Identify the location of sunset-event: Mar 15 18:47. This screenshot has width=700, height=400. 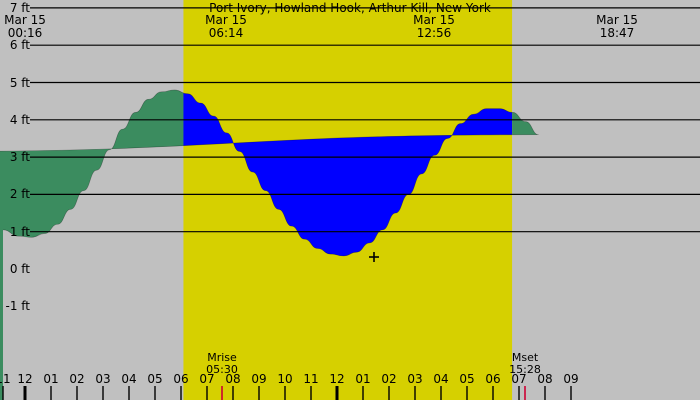
(617, 27).